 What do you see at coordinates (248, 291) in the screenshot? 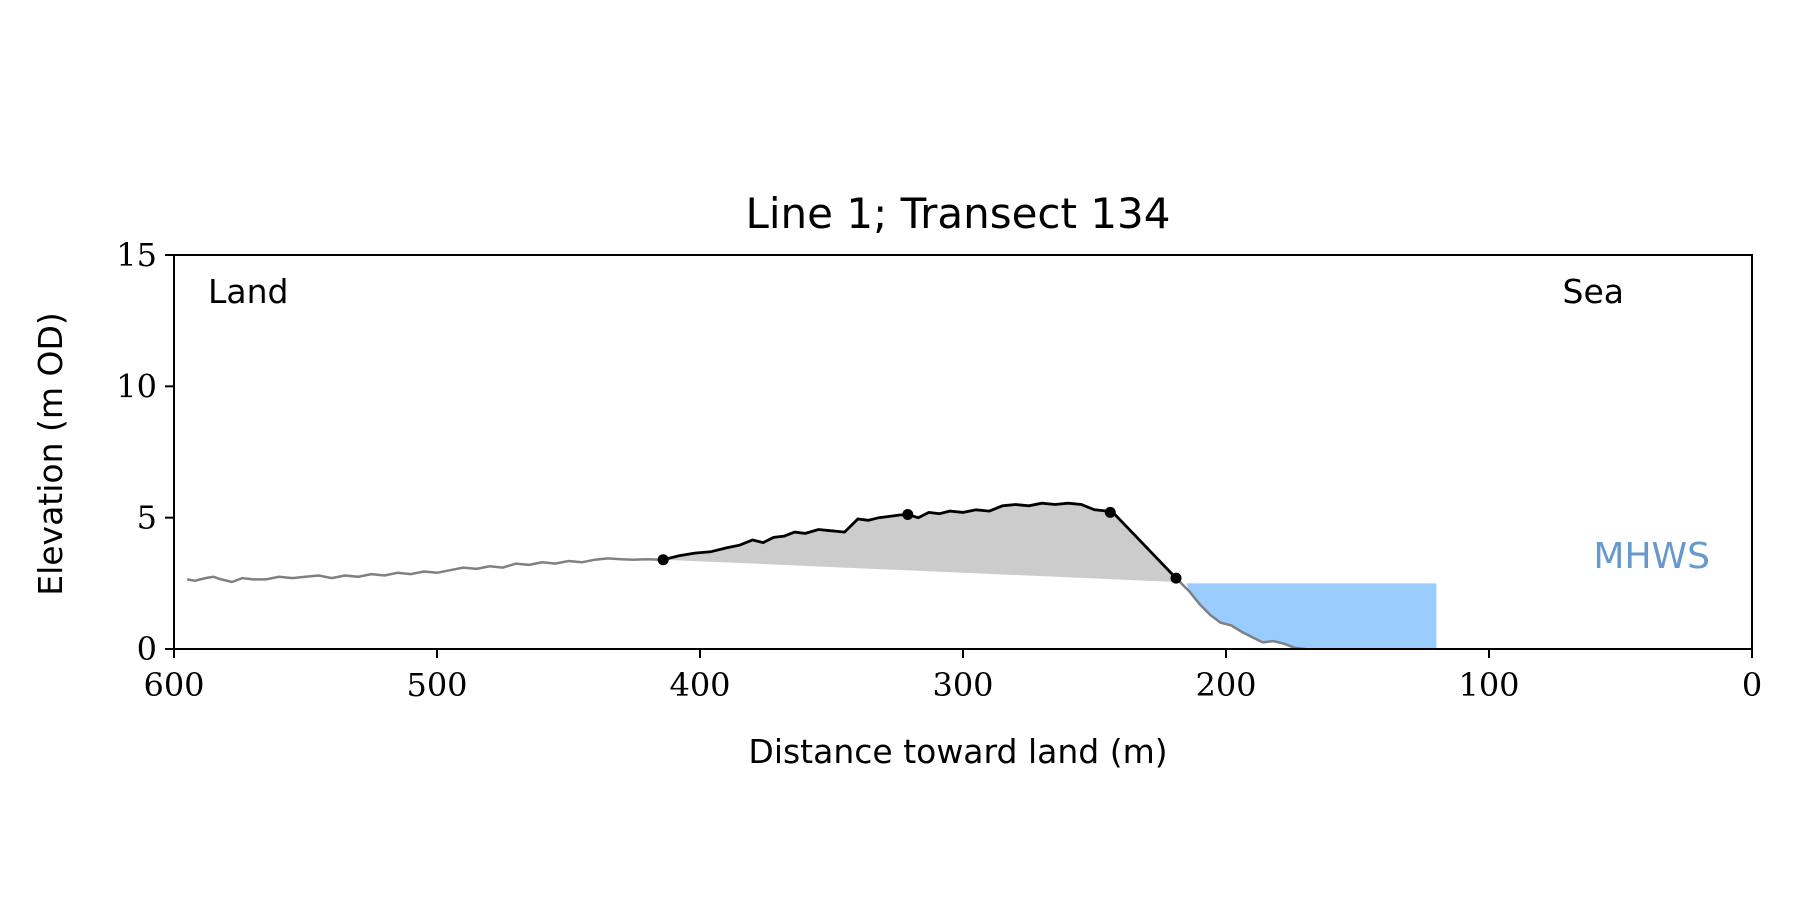
I see `land-annotation: Land` at bounding box center [248, 291].